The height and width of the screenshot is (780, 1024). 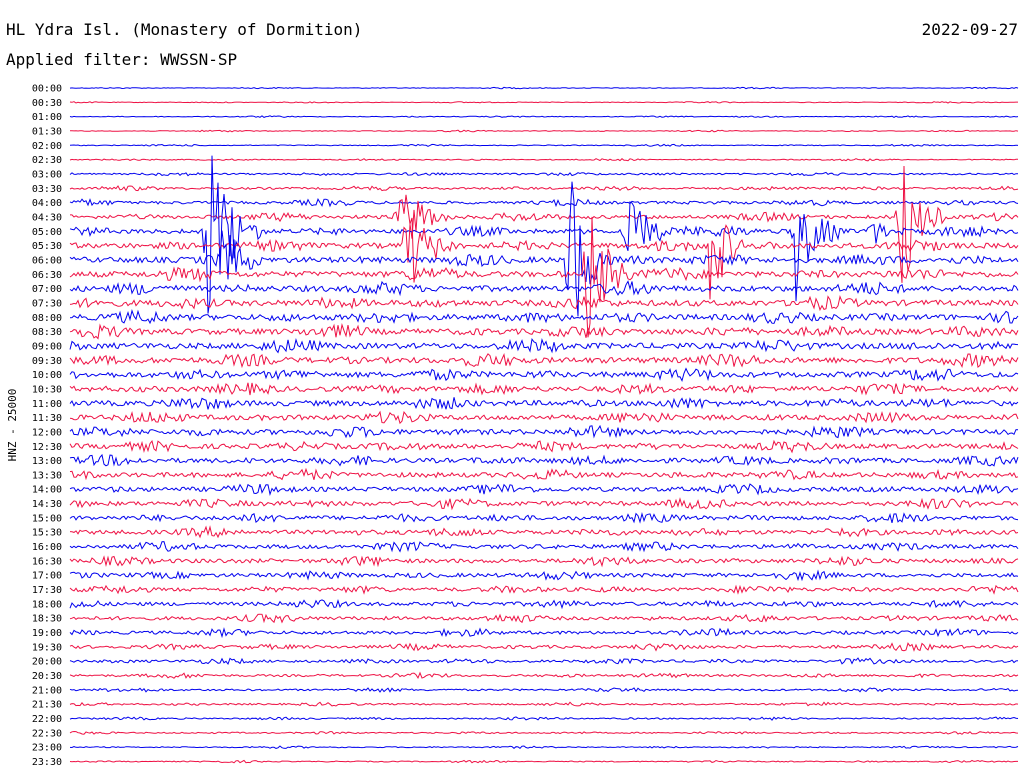 What do you see at coordinates (47, 117) in the screenshot?
I see `row-time-label: 01:00` at bounding box center [47, 117].